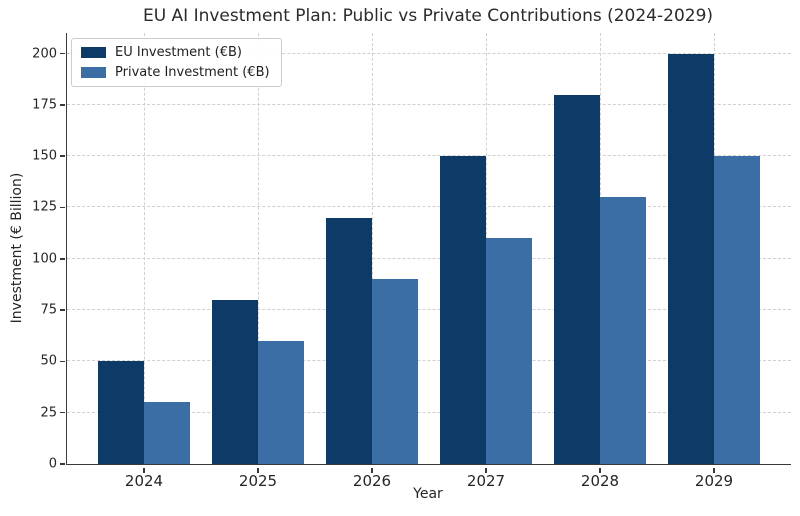  I want to click on y-tick-label-150: 150, so click(44, 156).